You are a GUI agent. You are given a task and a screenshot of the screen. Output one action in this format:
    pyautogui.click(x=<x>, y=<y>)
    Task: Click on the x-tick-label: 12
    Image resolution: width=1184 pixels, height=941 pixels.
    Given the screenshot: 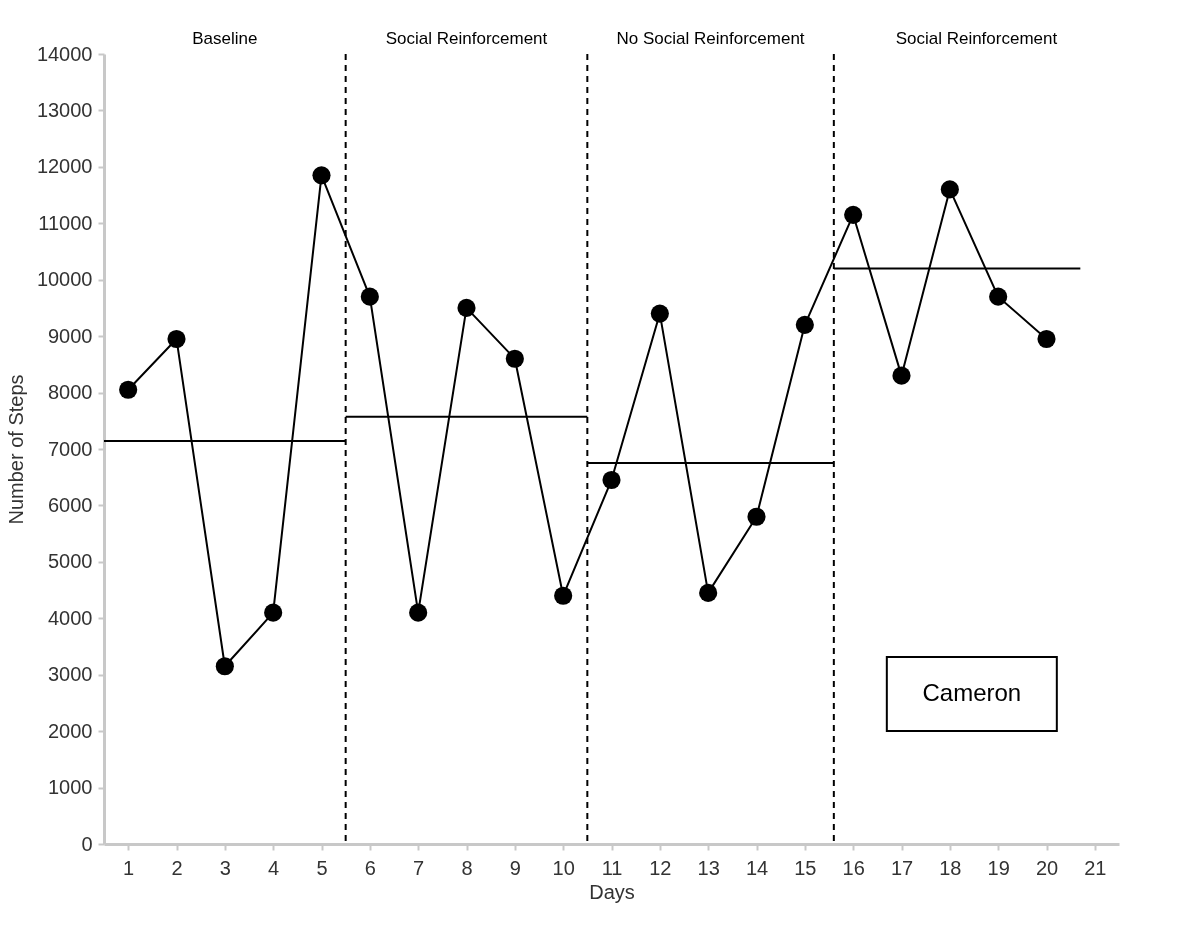 What is the action you would take?
    pyautogui.click(x=660, y=867)
    